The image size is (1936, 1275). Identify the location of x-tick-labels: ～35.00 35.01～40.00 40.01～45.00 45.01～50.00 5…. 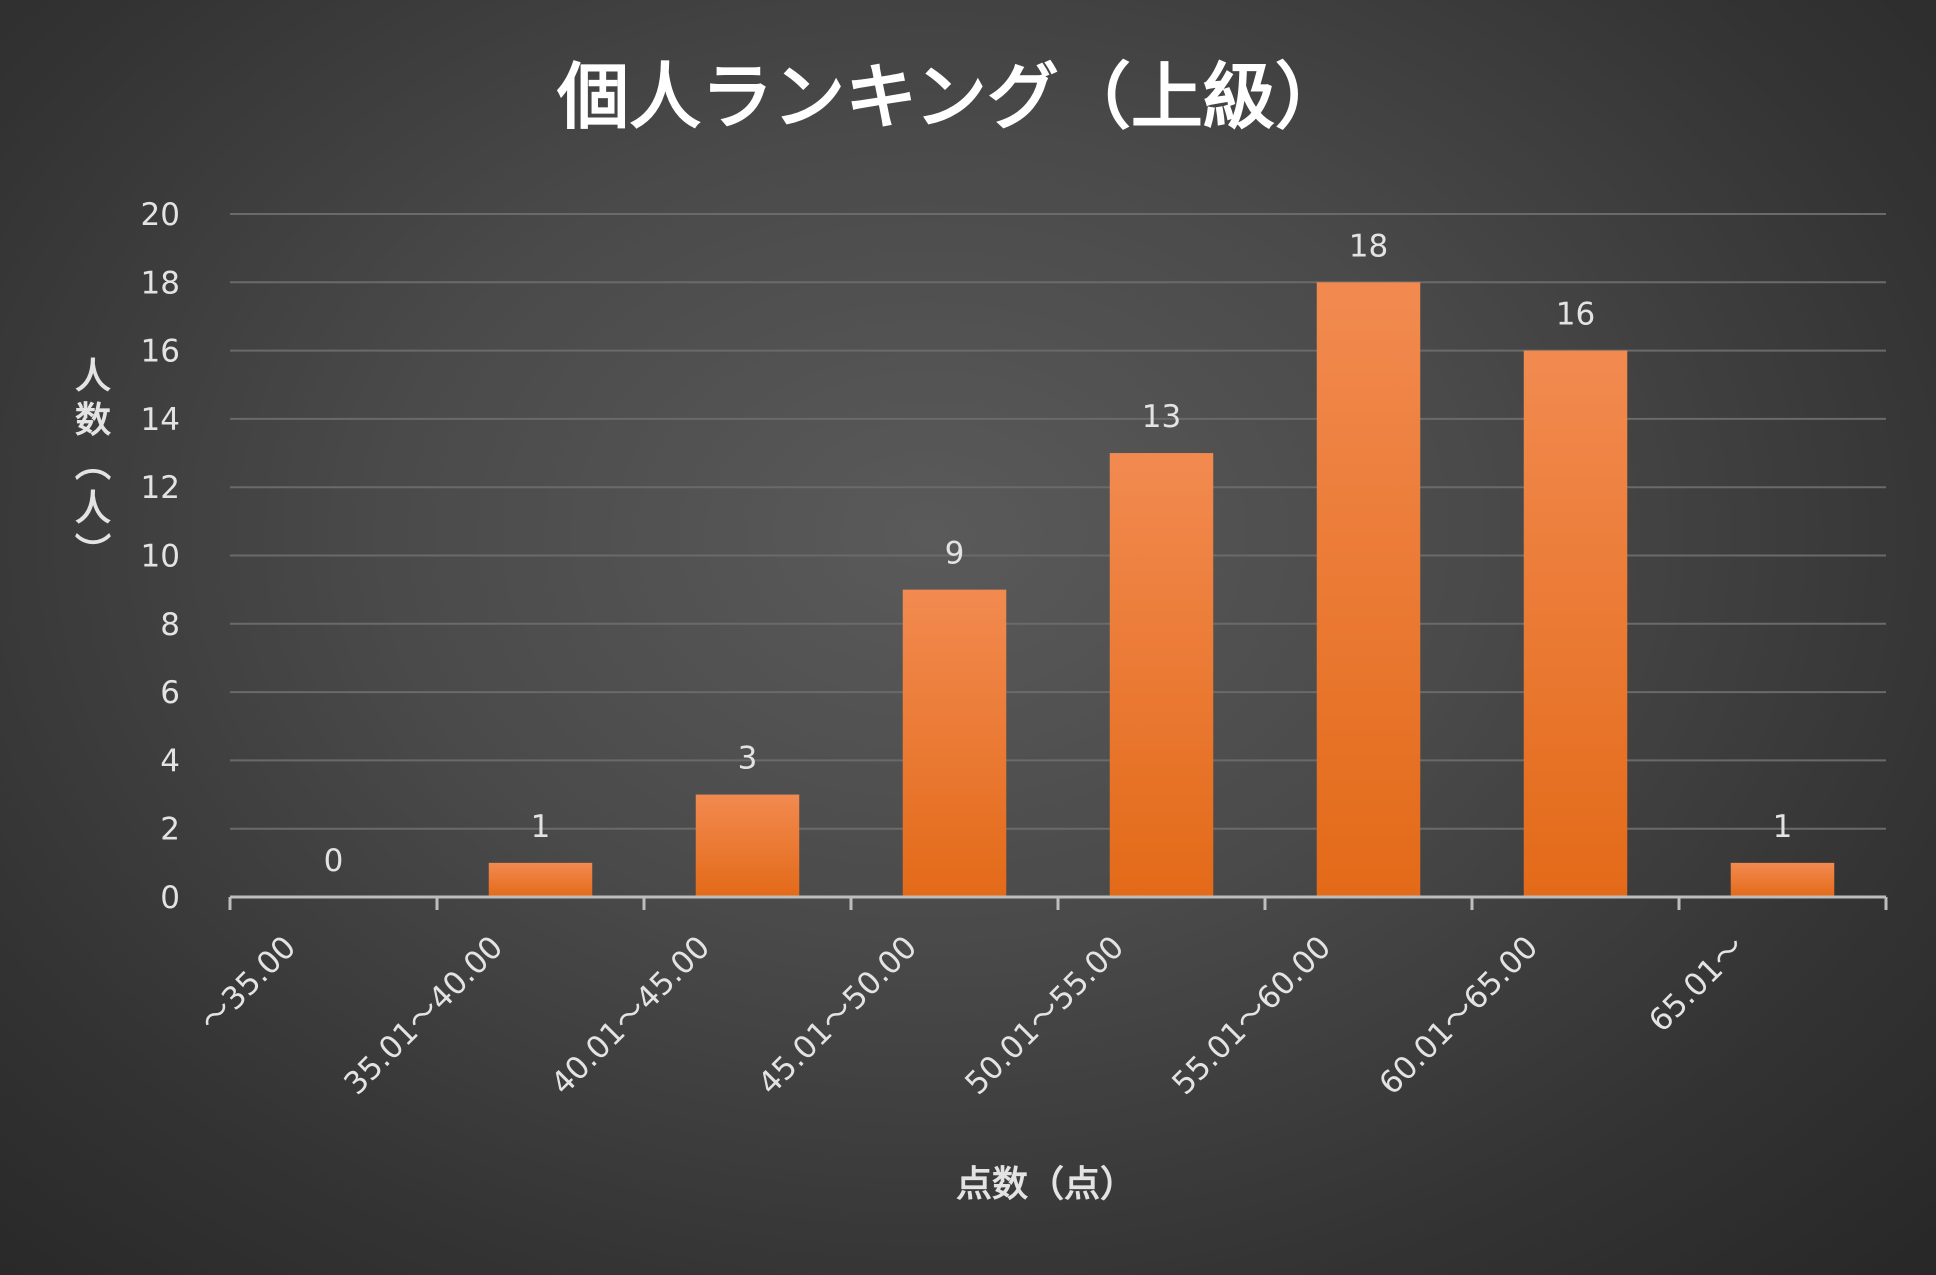
(972, 1015).